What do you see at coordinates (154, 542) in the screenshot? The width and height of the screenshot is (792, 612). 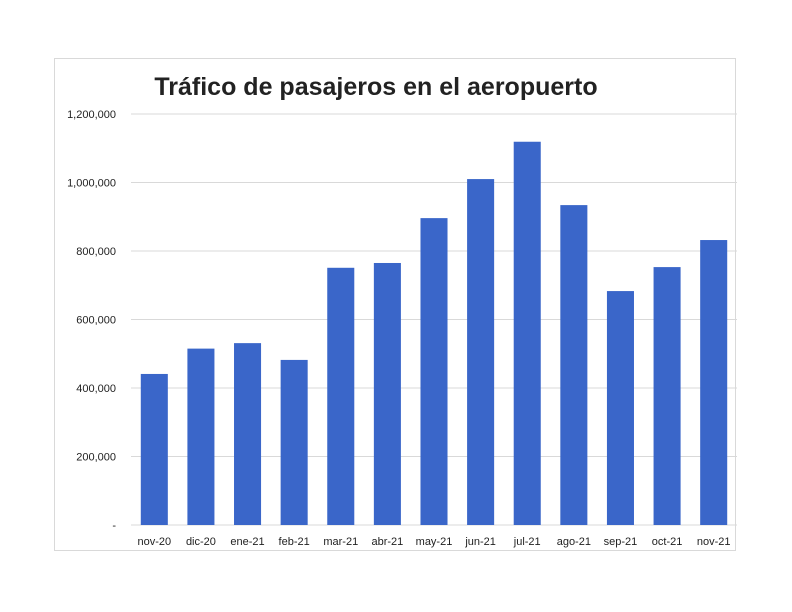 I see `x-tick-label: nov-20` at bounding box center [154, 542].